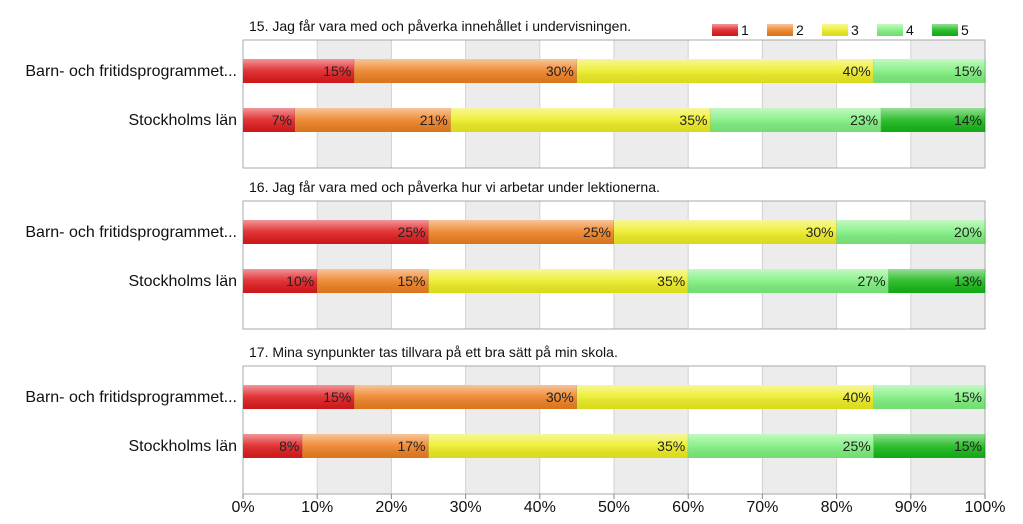 Image resolution: width=1023 pixels, height=524 pixels. What do you see at coordinates (614, 507) in the screenshot?
I see `x-tick-label: 50%` at bounding box center [614, 507].